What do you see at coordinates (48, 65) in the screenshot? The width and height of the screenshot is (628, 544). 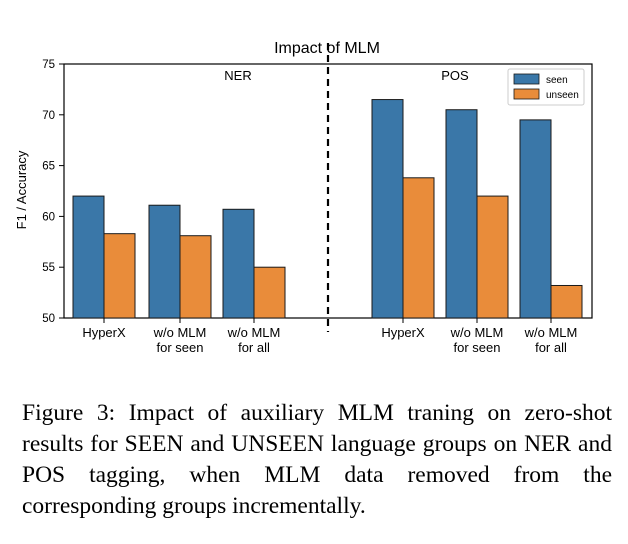 I see `y-tick-label: 75` at bounding box center [48, 65].